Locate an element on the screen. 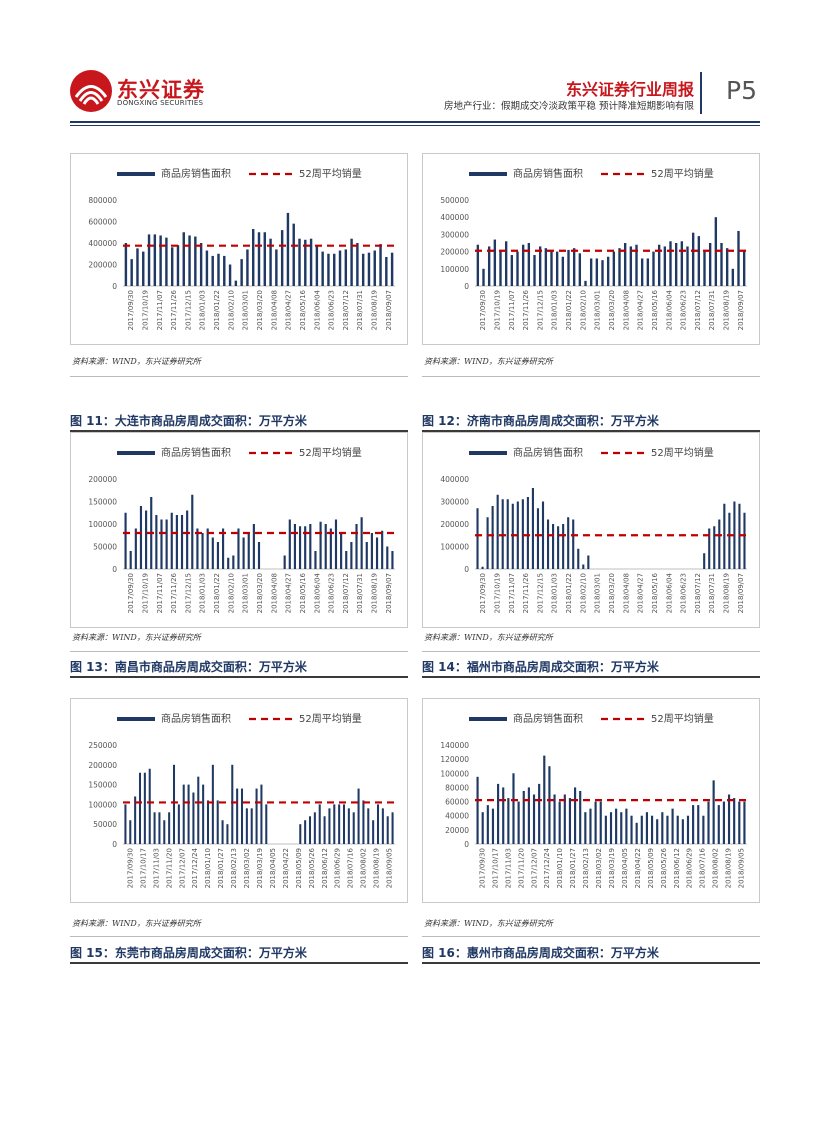 The width and height of the screenshot is (827, 1122). figure-caption: 图 12：济南市商品房周成交面积：万平方米 is located at coordinates (540, 421).